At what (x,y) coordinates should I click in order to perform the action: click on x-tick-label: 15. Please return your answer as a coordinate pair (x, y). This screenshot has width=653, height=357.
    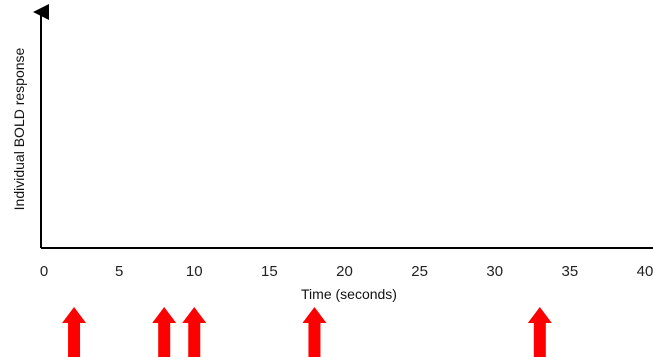
    Looking at the image, I should click on (269, 271).